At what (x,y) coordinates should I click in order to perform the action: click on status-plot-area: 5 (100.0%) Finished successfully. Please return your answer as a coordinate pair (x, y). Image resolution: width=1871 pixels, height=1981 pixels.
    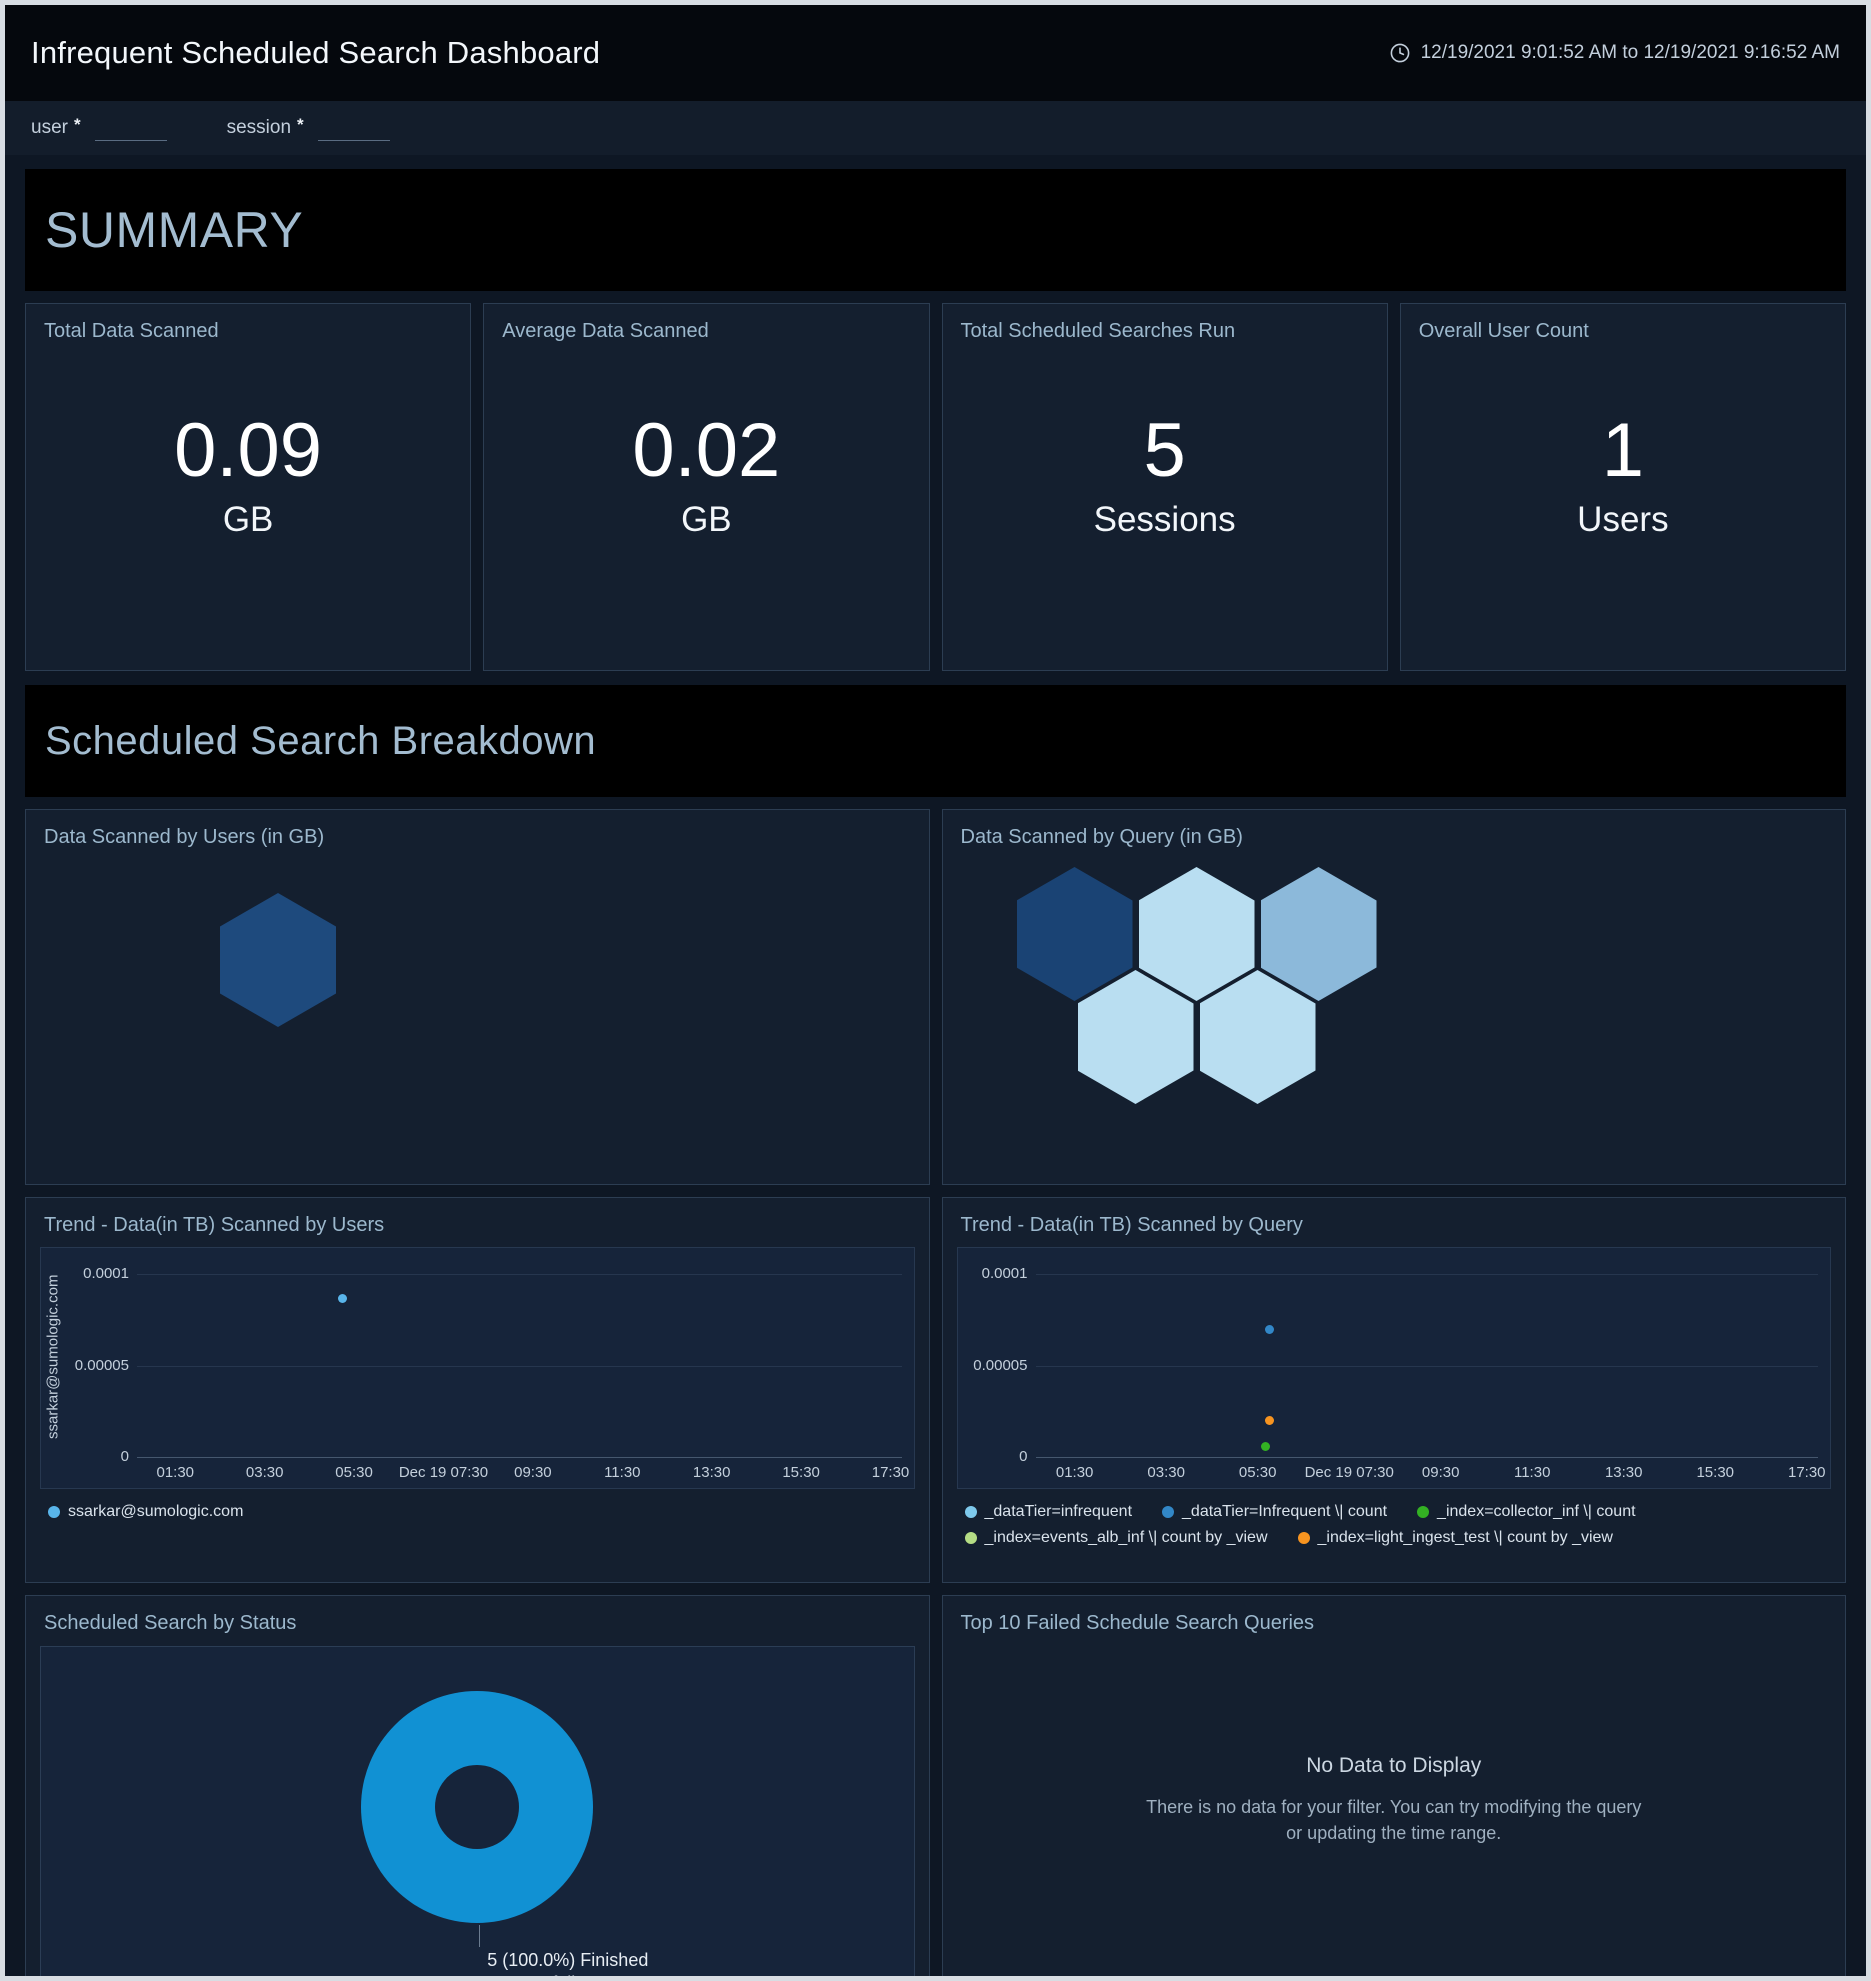
    Looking at the image, I should click on (477, 1811).